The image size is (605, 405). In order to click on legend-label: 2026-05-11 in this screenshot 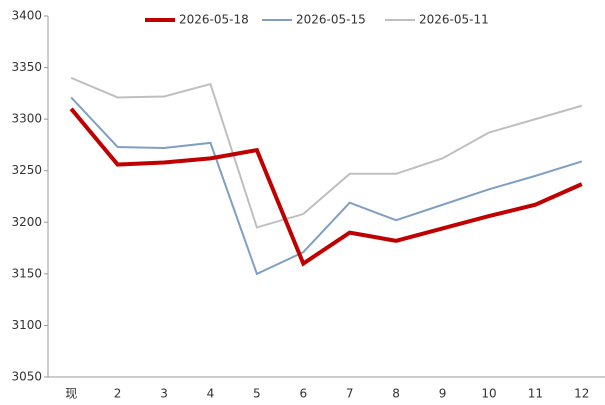, I will do `click(454, 20)`.